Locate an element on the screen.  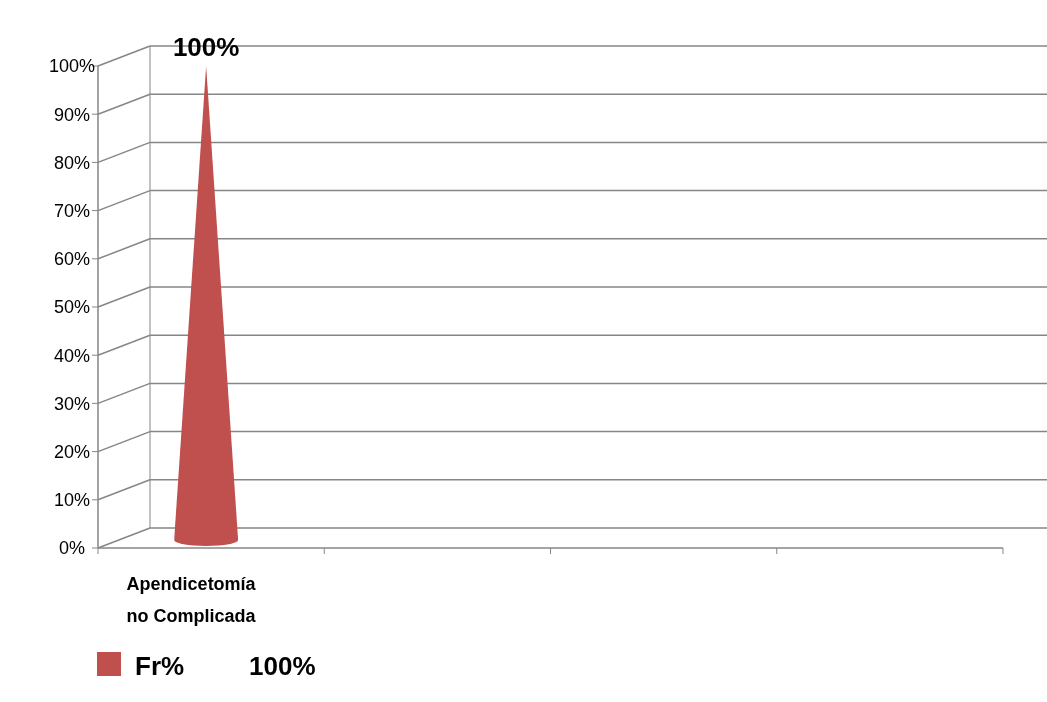
y-tick-label: 50% is located at coordinates (72, 307).